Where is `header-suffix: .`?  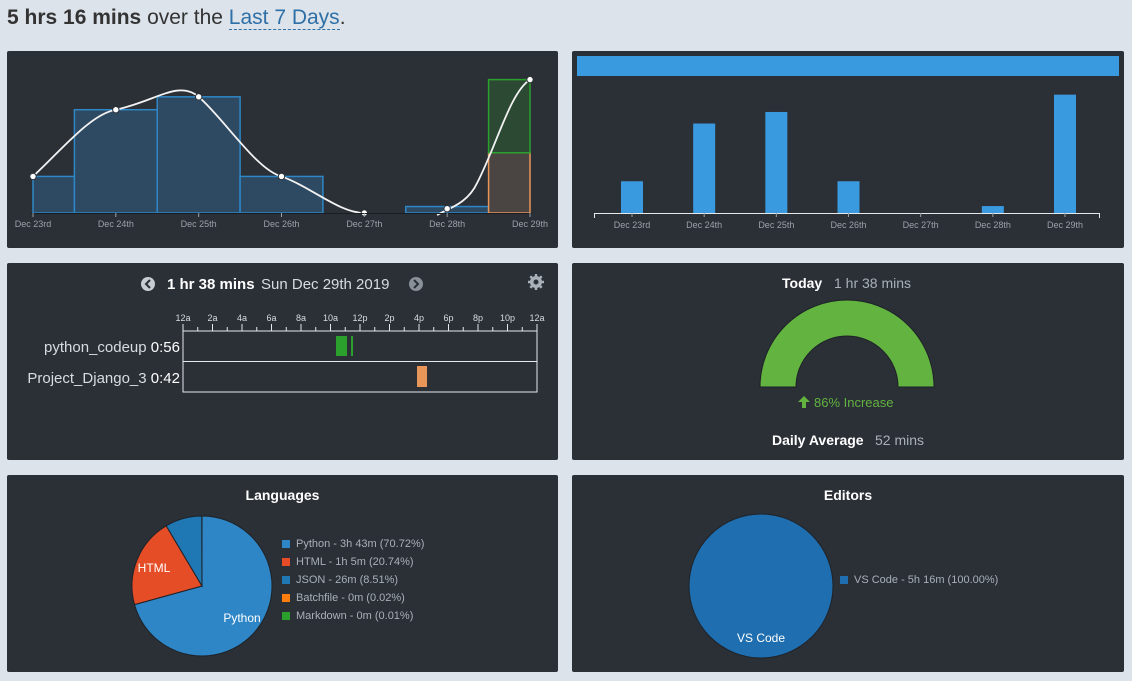
header-suffix: . is located at coordinates (342, 17).